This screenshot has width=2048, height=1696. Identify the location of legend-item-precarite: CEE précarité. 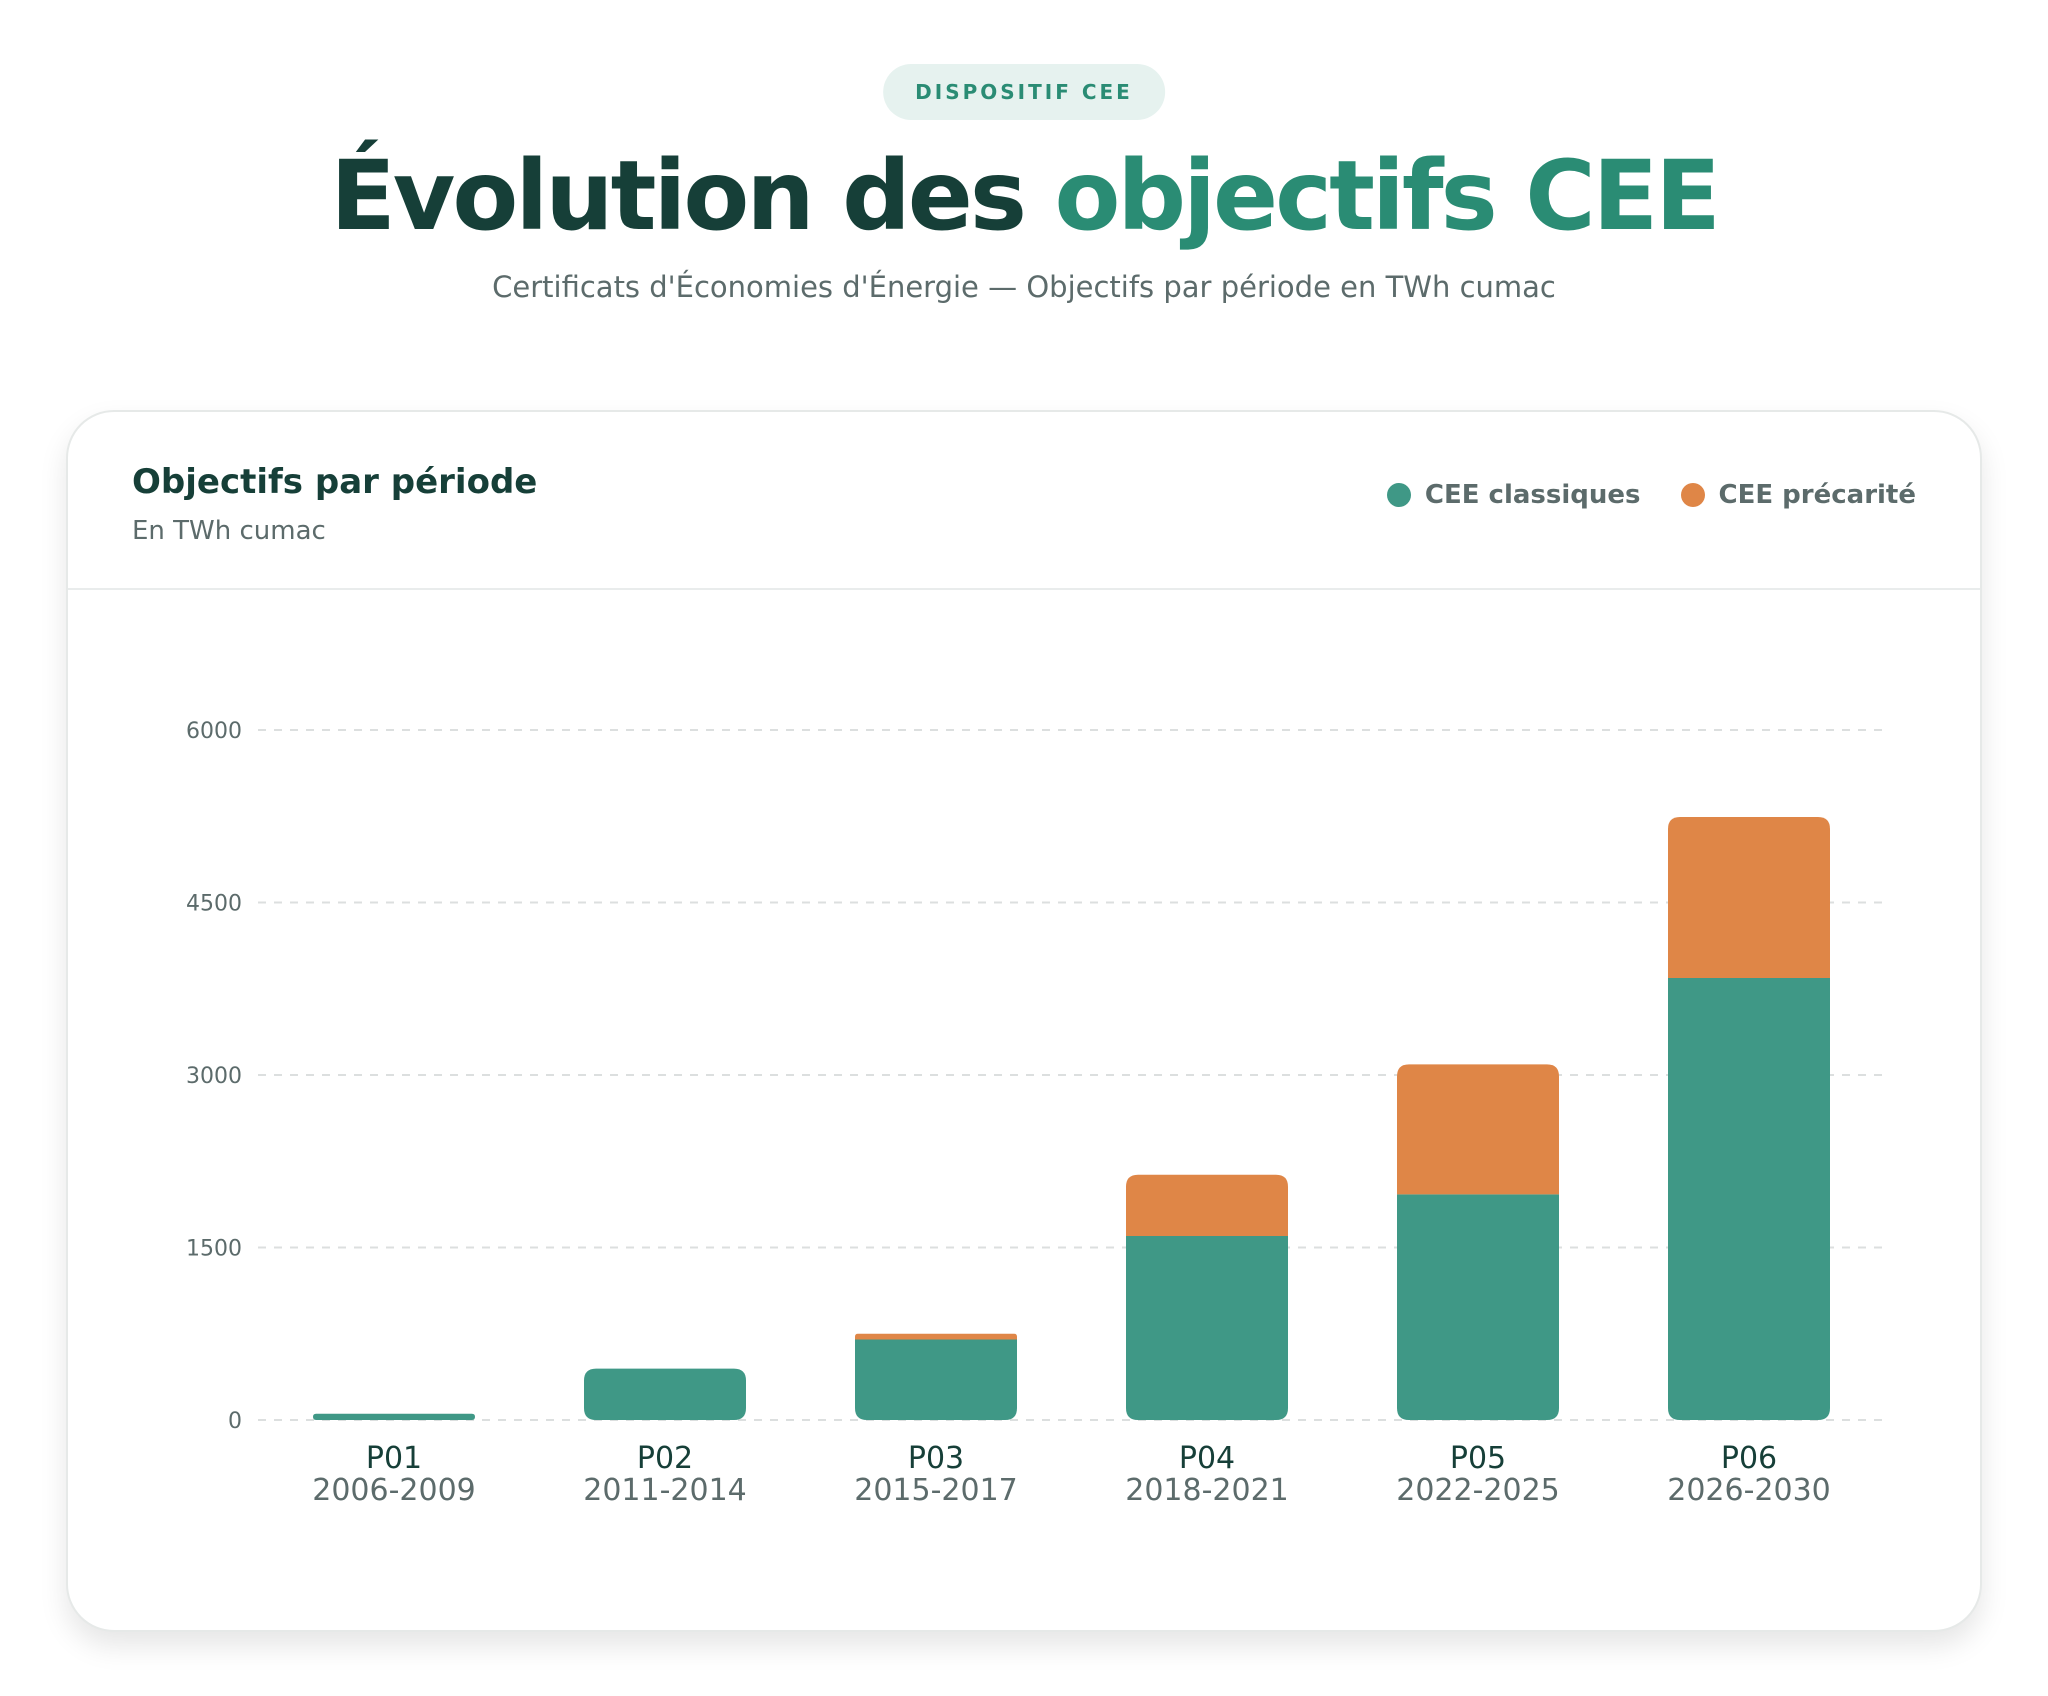
(1798, 495).